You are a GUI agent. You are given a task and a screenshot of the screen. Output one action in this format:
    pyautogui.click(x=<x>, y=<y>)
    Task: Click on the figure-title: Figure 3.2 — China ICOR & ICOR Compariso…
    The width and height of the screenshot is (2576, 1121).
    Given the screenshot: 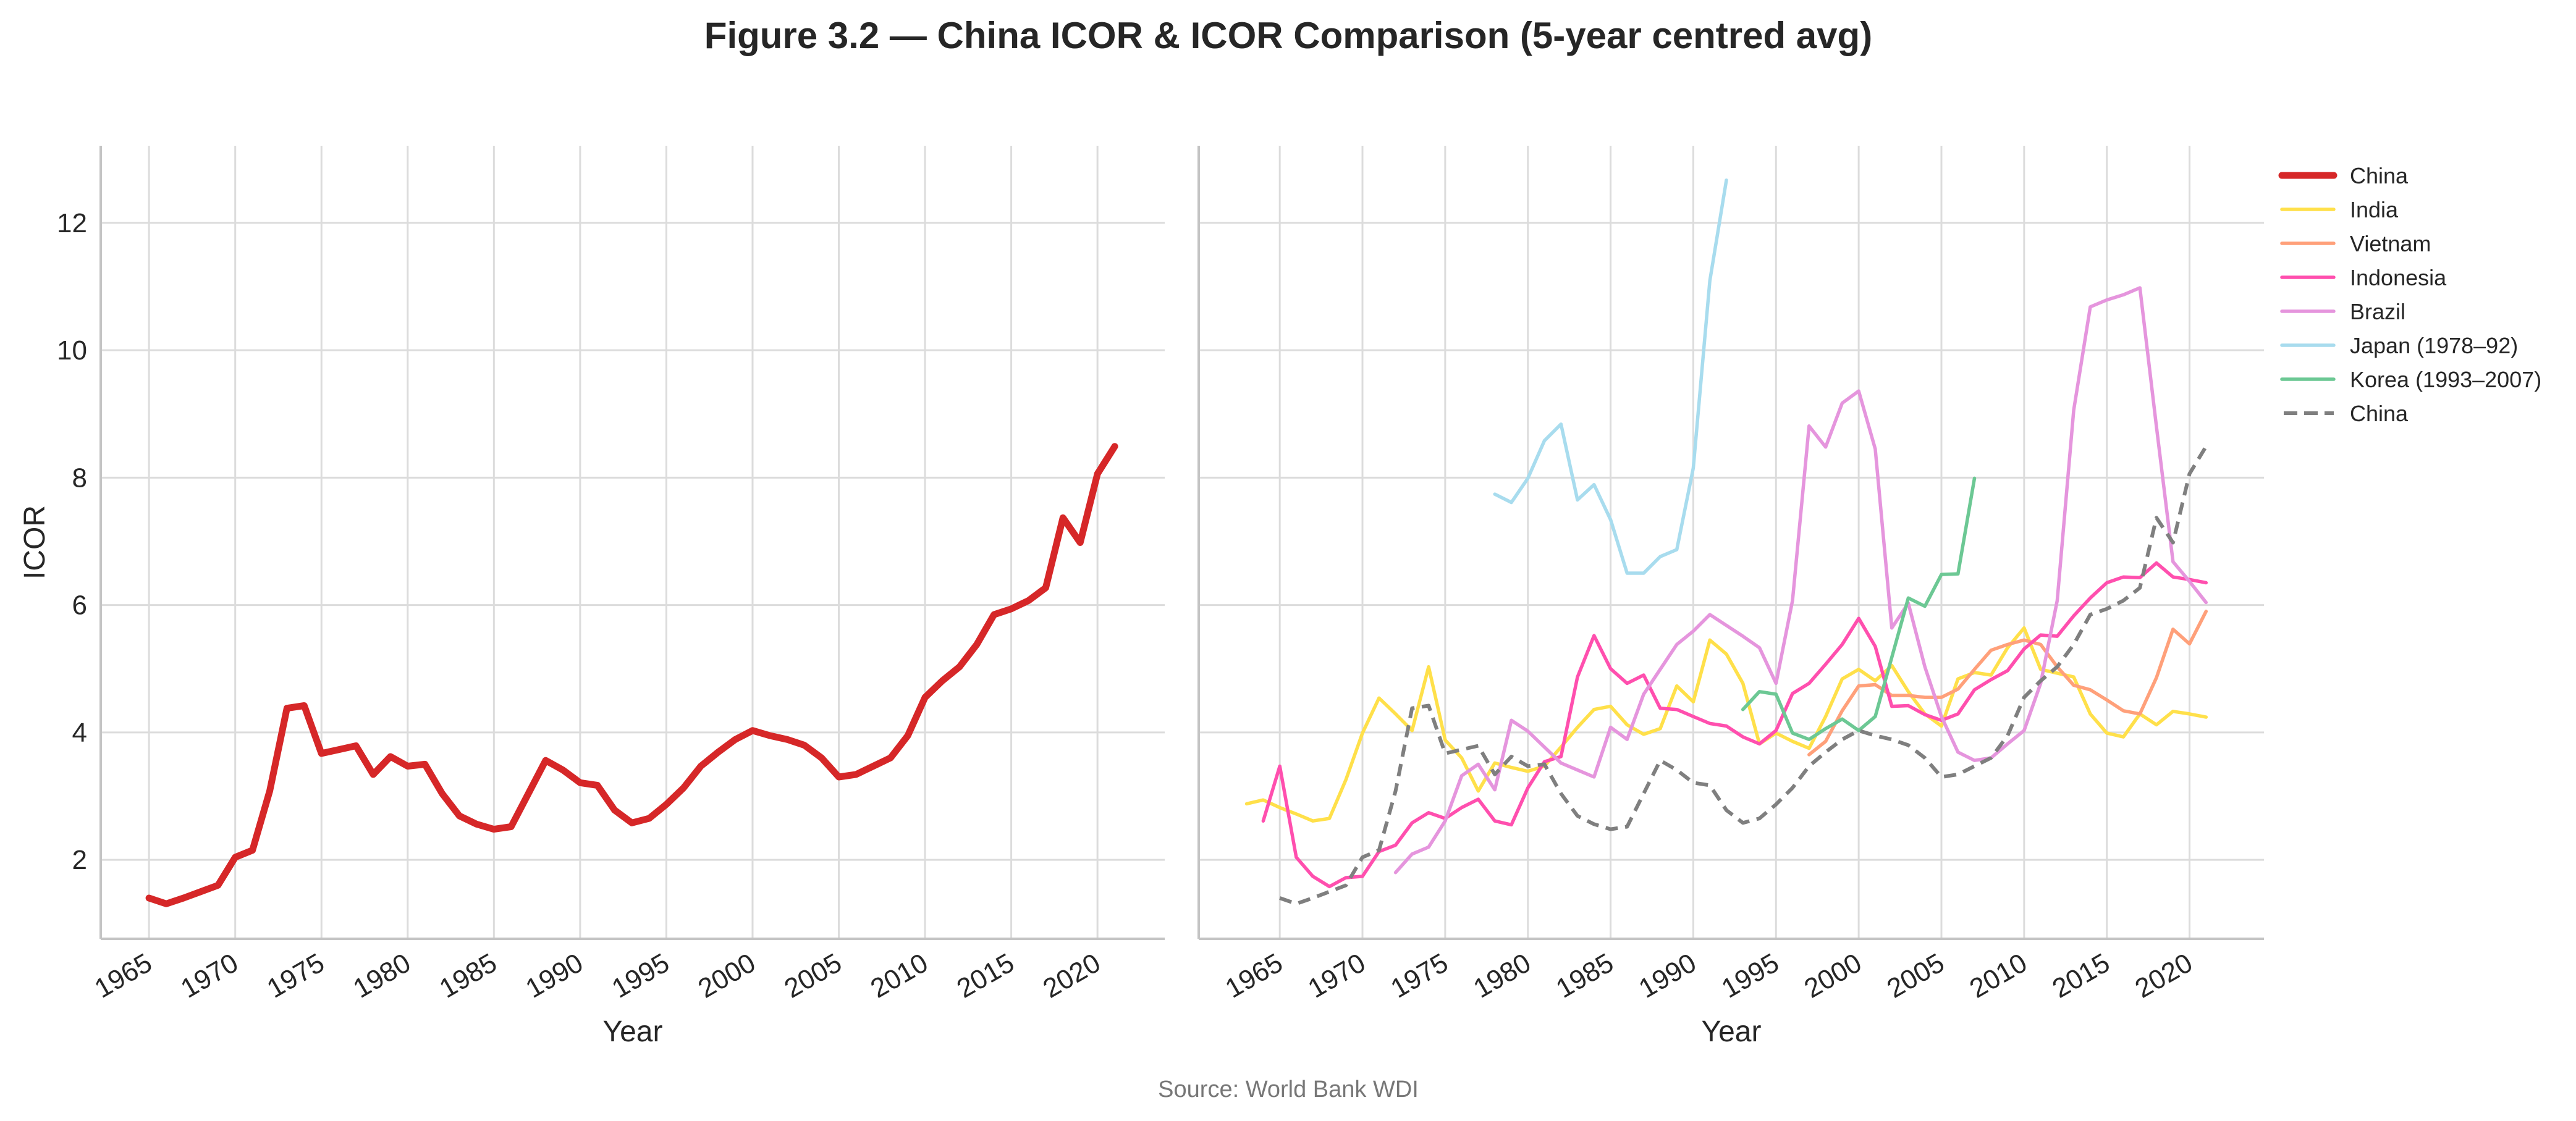 What is the action you would take?
    pyautogui.click(x=1288, y=35)
    